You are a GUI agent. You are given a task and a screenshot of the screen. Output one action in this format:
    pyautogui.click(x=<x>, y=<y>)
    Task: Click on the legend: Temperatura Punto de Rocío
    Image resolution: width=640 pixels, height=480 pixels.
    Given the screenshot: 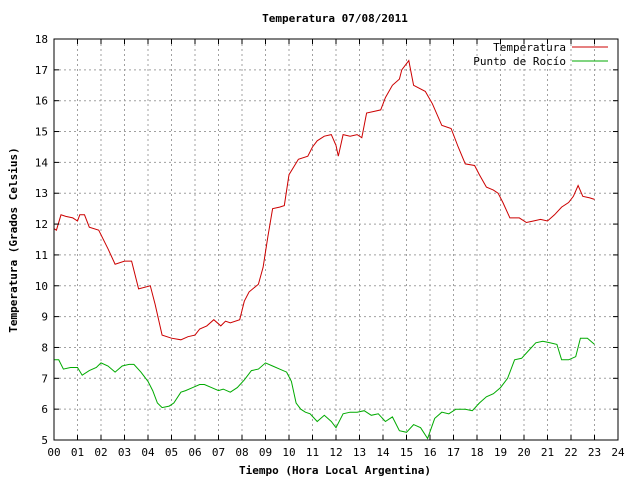 What is the action you would take?
    pyautogui.click(x=540, y=54)
    